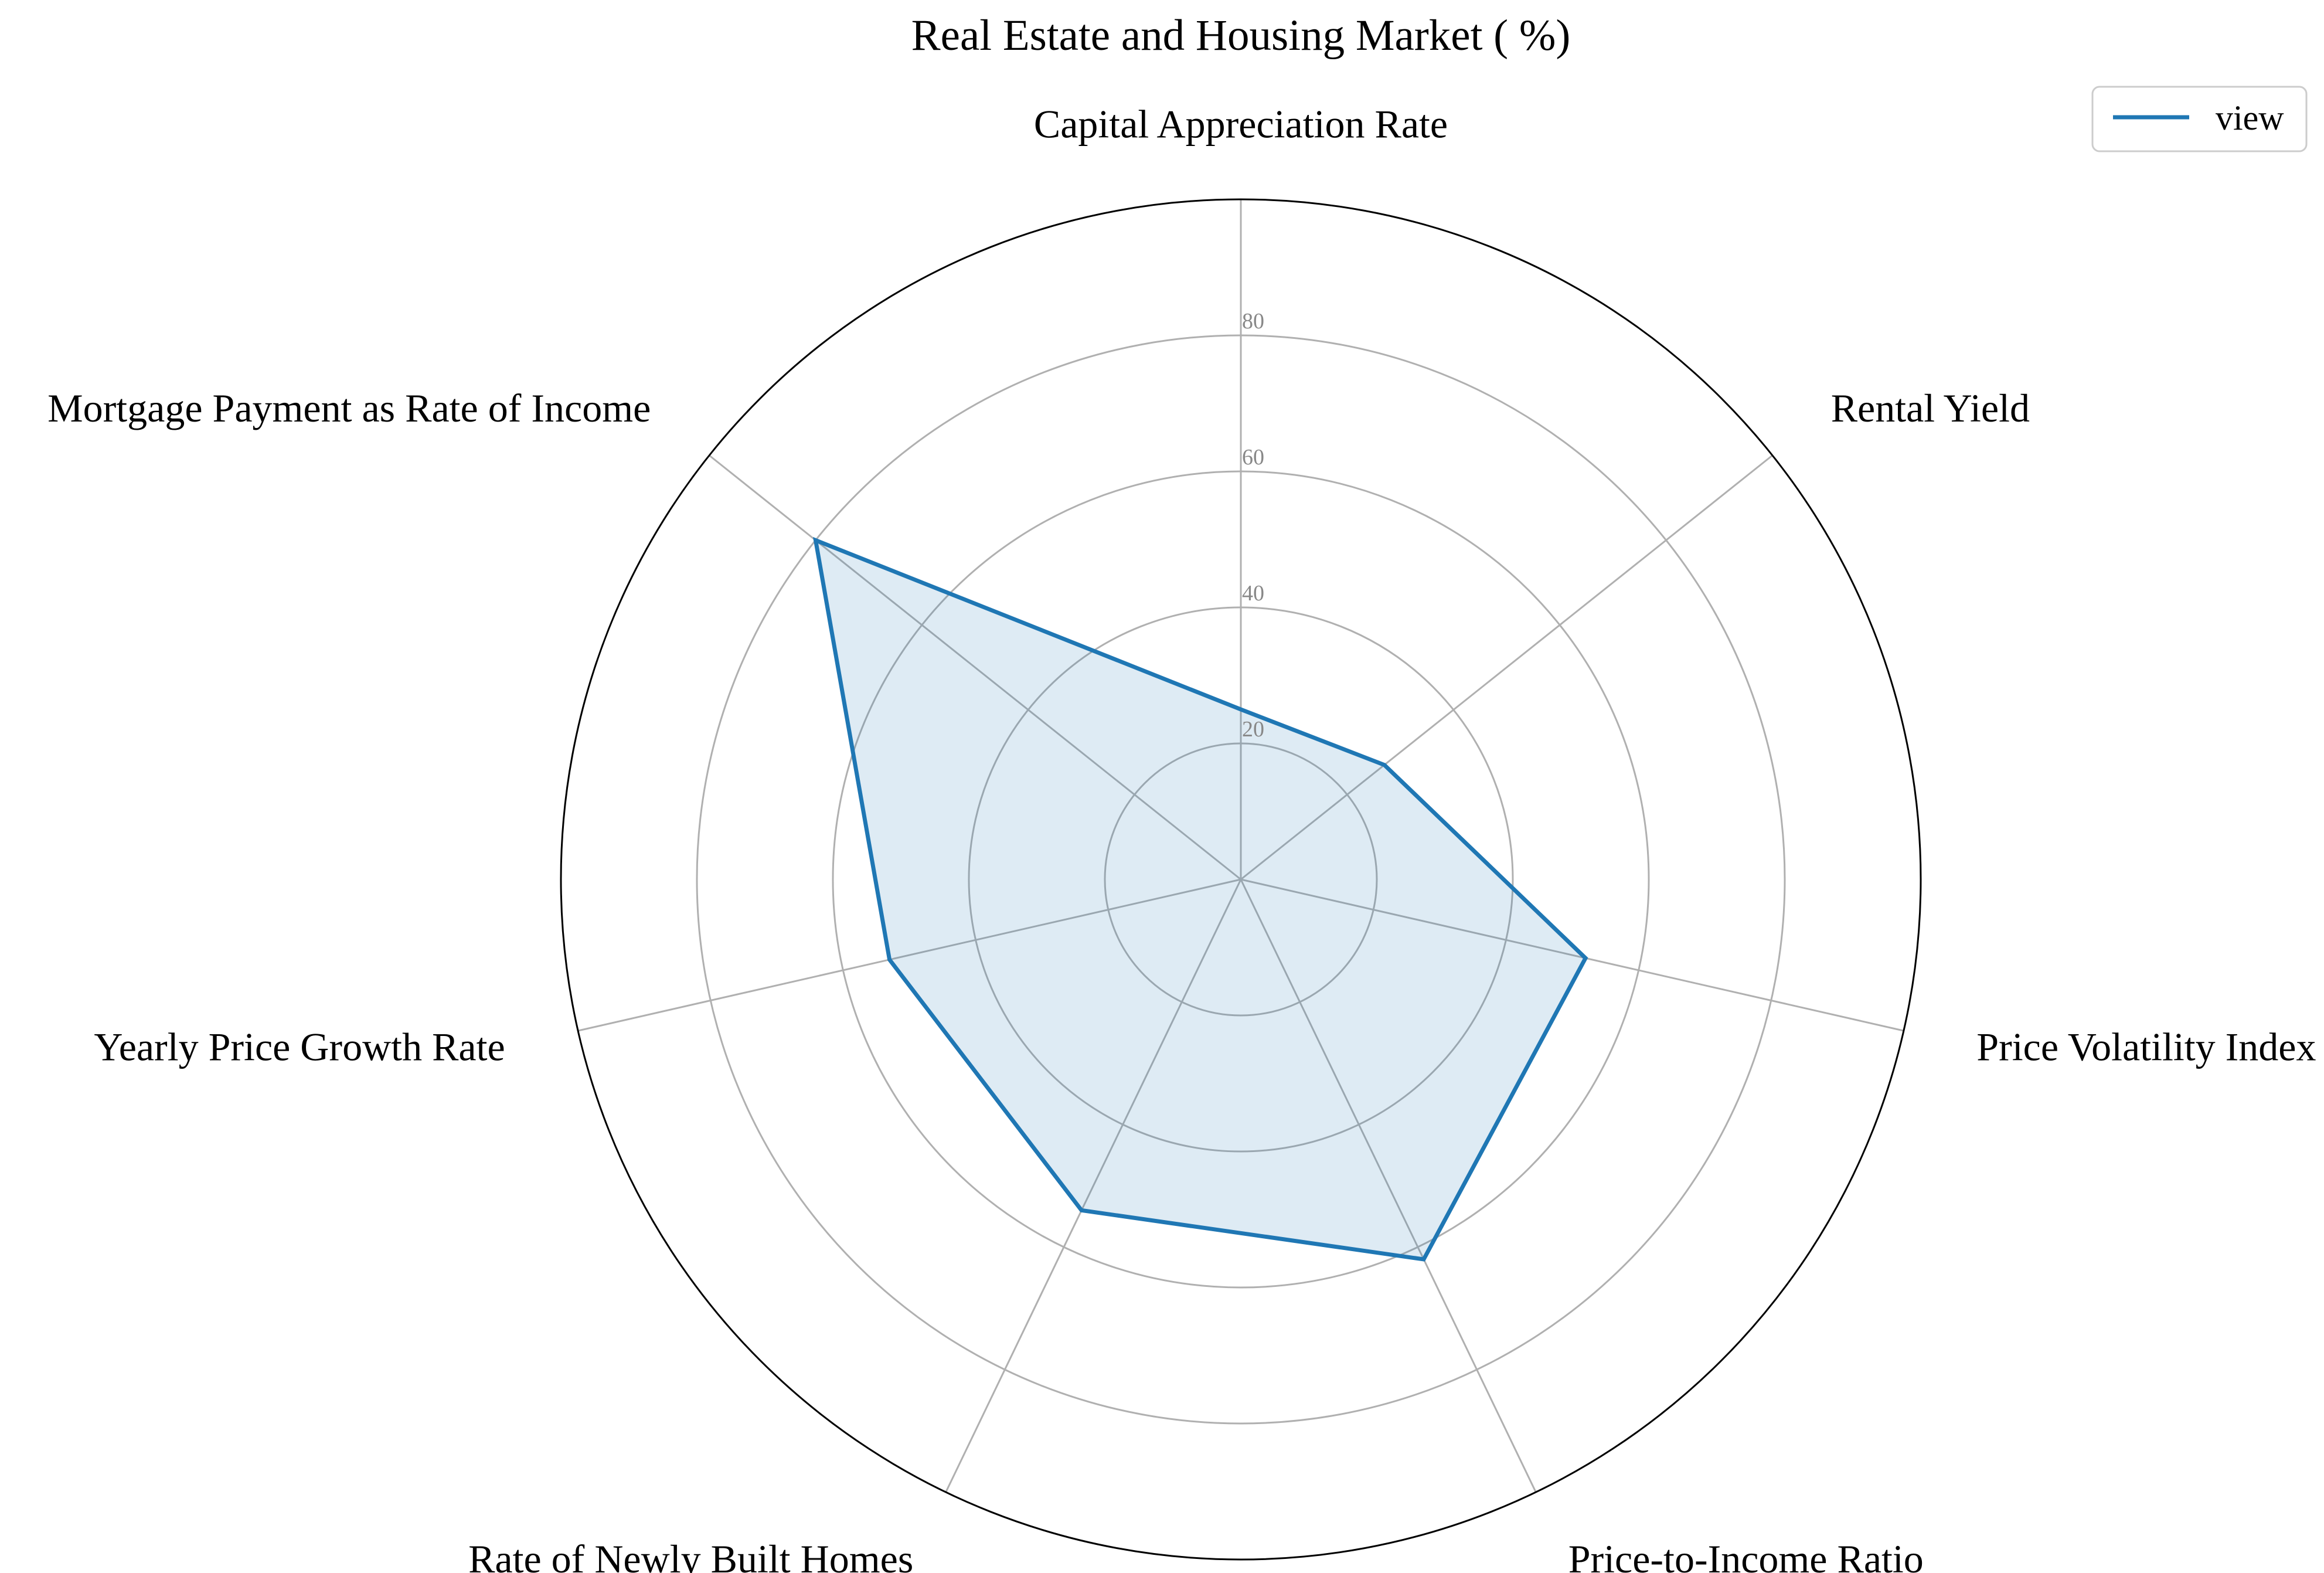 This screenshot has width=2324, height=1573. I want to click on category-label: Mortgage Payment as Rate of Income, so click(349, 408).